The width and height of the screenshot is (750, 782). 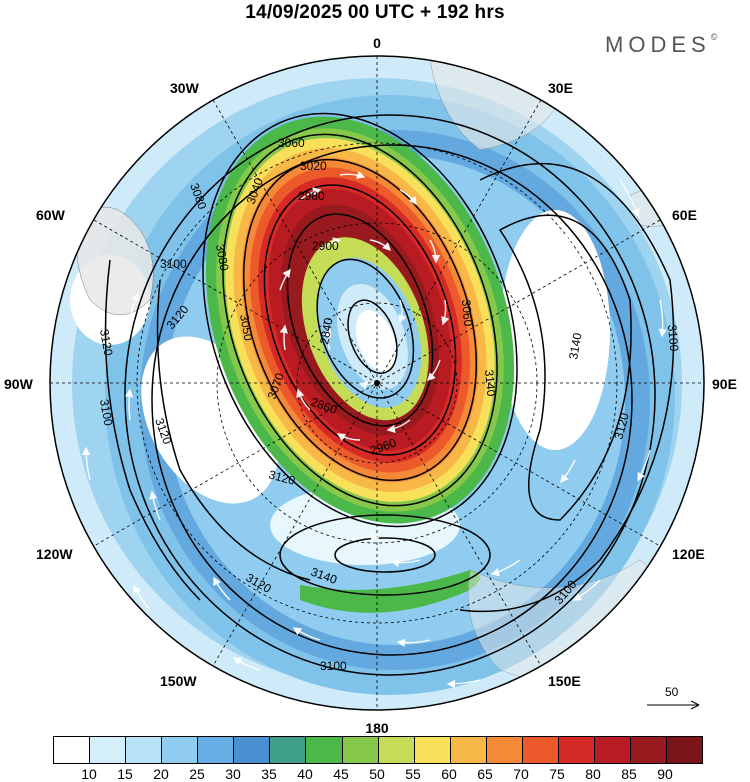 What do you see at coordinates (485, 774) in the screenshot?
I see `legend-tick-label: 65` at bounding box center [485, 774].